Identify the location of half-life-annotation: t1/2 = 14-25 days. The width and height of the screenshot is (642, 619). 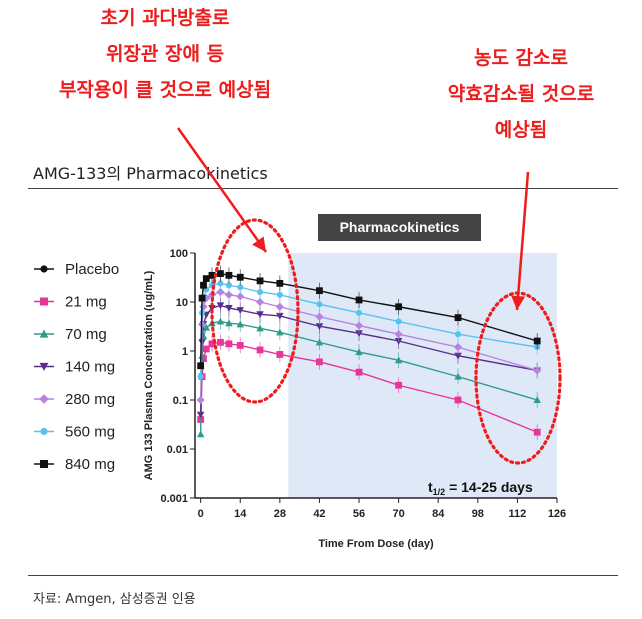
(480, 488).